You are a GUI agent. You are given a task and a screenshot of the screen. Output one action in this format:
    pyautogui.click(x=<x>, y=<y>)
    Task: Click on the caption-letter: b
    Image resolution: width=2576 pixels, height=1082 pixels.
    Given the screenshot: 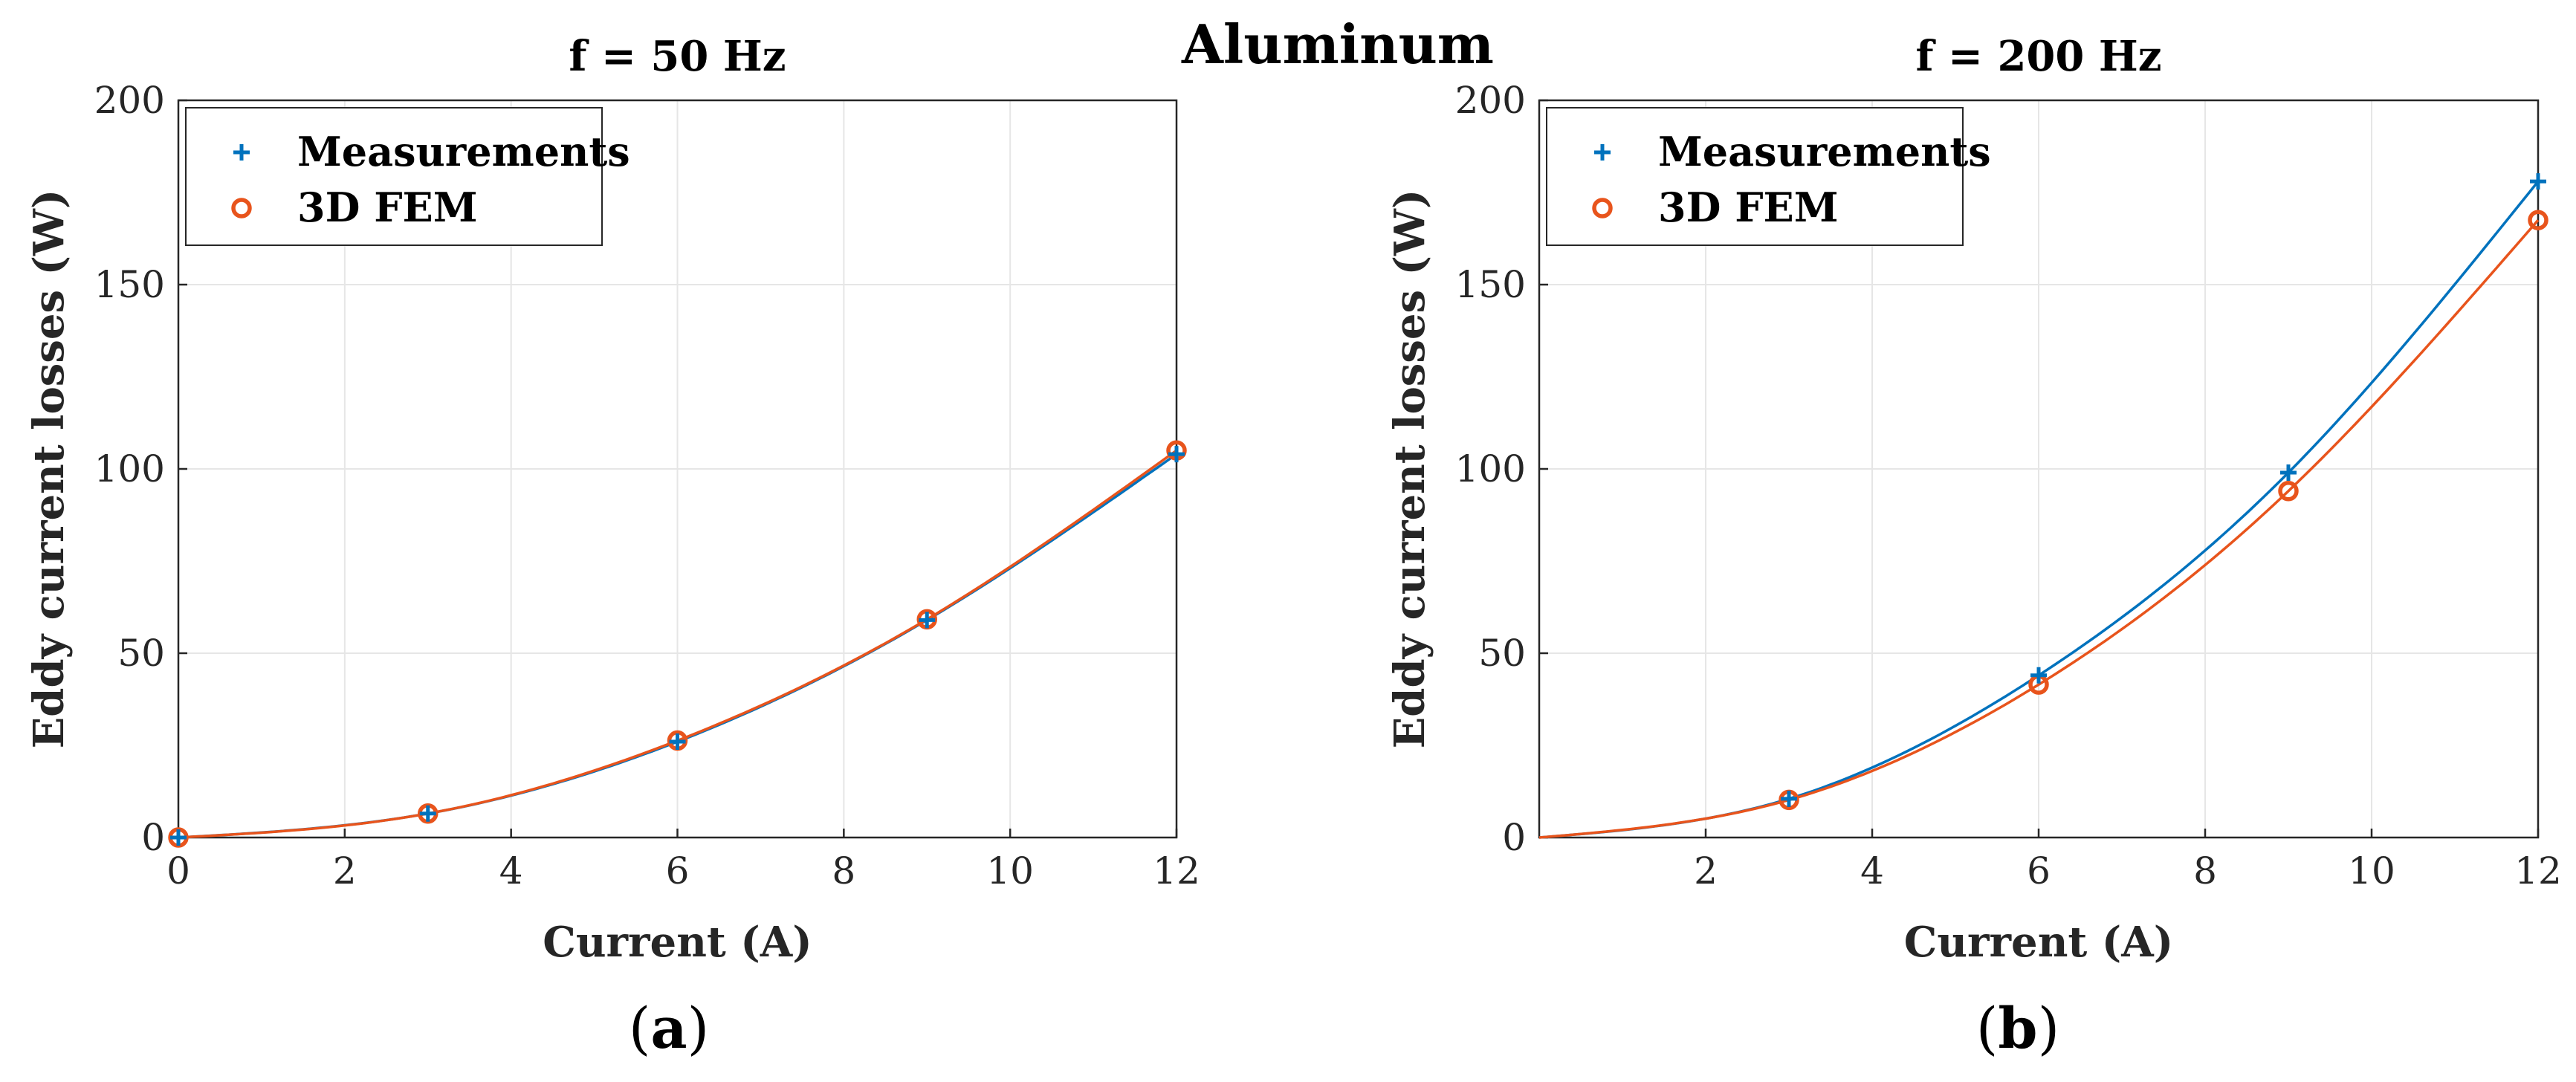 What is the action you would take?
    pyautogui.click(x=2017, y=1028)
    